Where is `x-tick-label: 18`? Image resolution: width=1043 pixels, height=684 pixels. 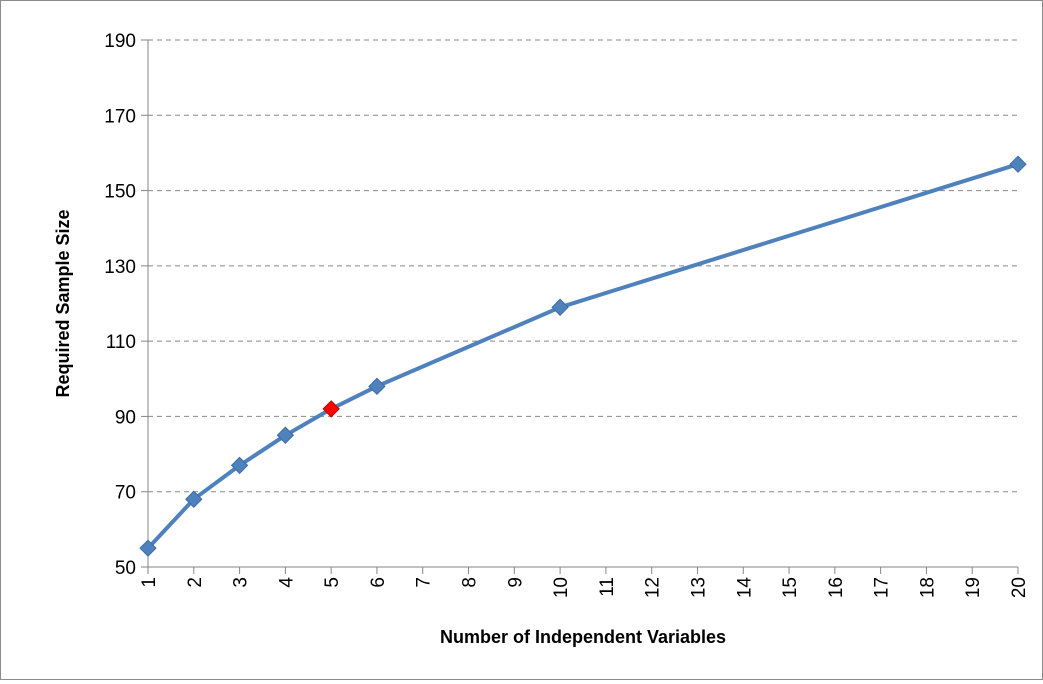 x-tick-label: 18 is located at coordinates (927, 587).